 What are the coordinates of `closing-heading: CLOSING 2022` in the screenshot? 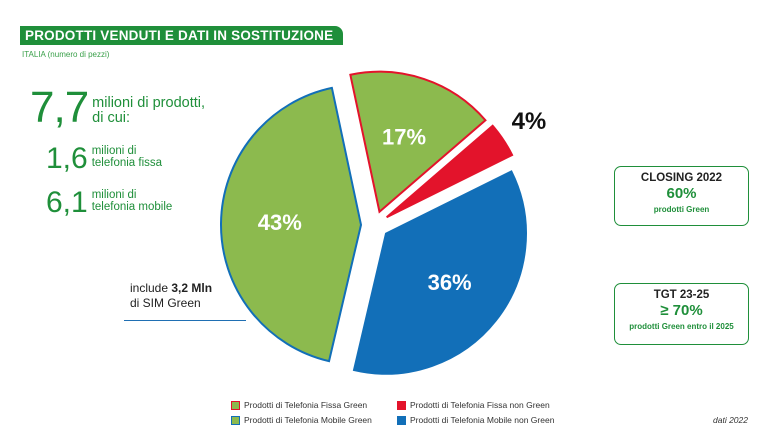 It's located at (681, 178).